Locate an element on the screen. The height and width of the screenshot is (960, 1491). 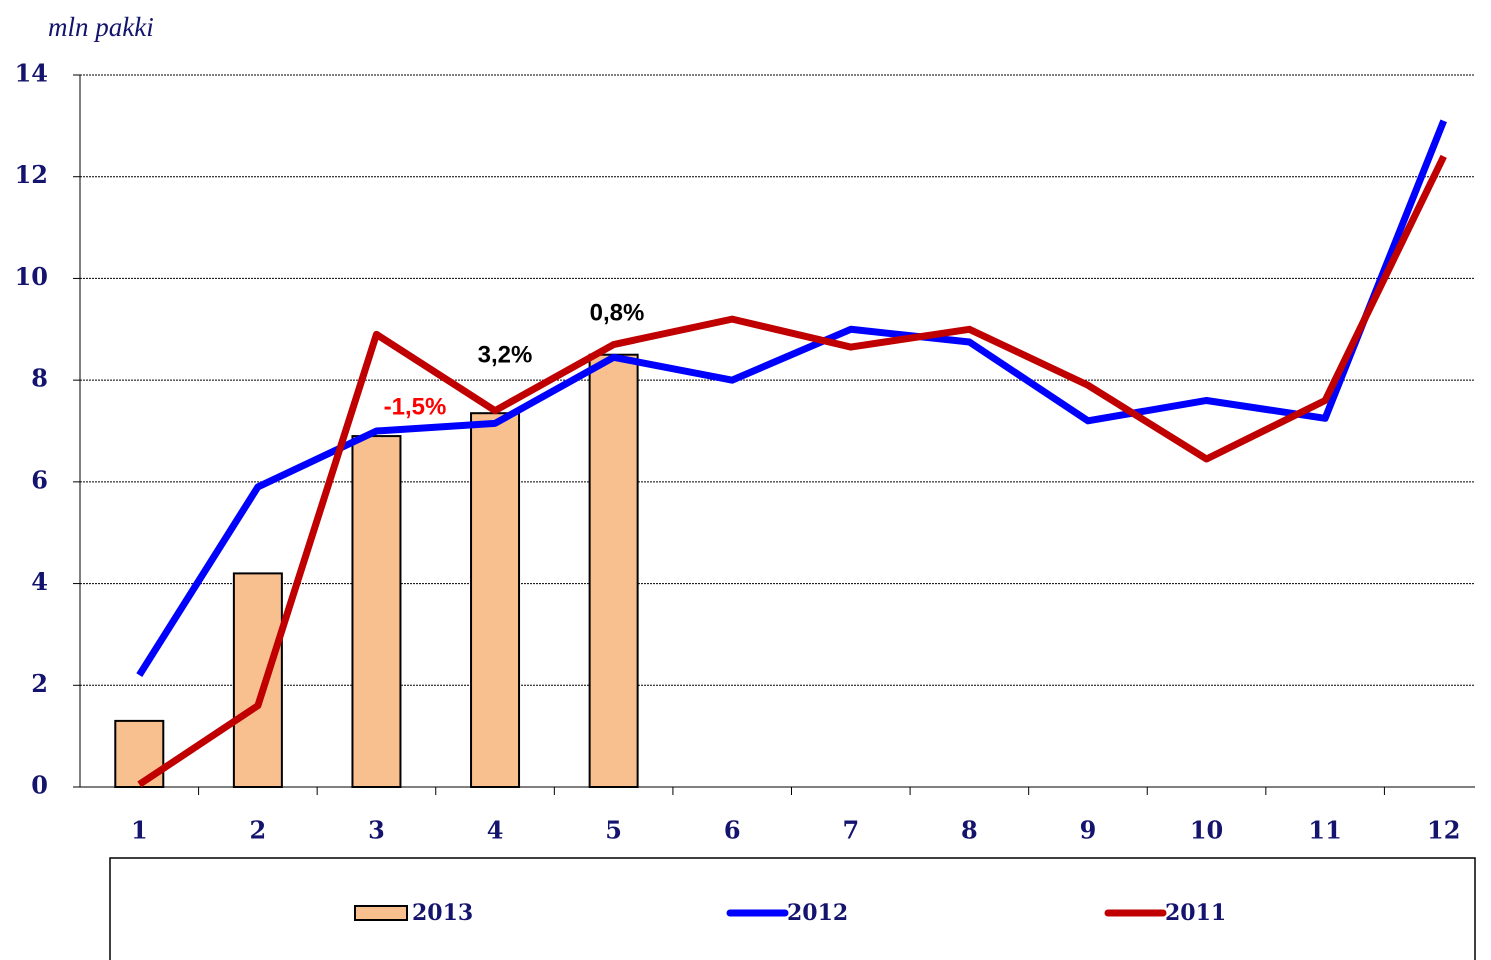
x-tick-label: 11 is located at coordinates (1324, 830).